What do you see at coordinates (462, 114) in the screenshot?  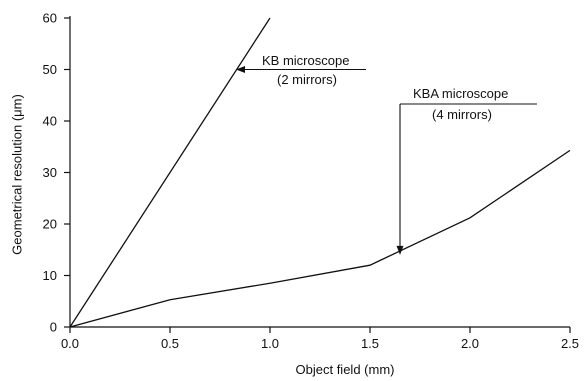 I see `annotation-kba-line2: (4 mirrors)` at bounding box center [462, 114].